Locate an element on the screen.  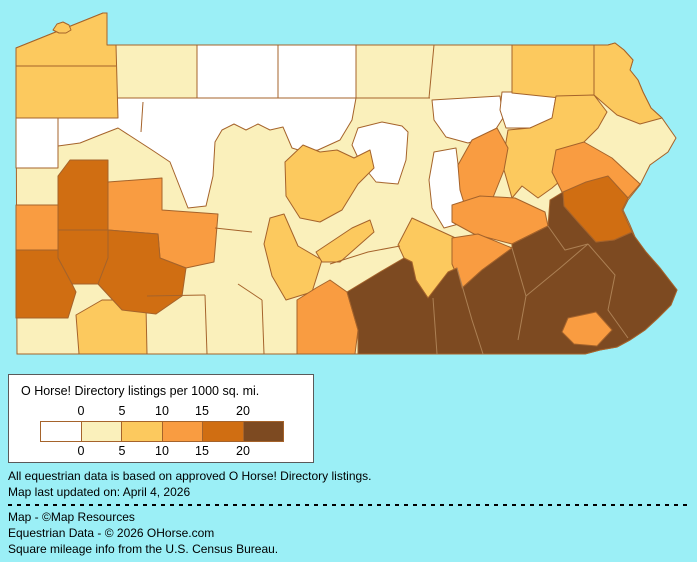
note-last-updated: Map last updated on: April 4, 2026 is located at coordinates (99, 492).